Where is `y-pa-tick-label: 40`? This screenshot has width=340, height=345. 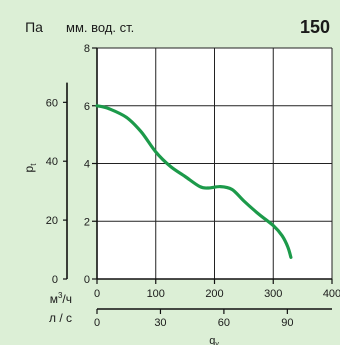
y-pa-tick-label: 40 is located at coordinates (52, 162).